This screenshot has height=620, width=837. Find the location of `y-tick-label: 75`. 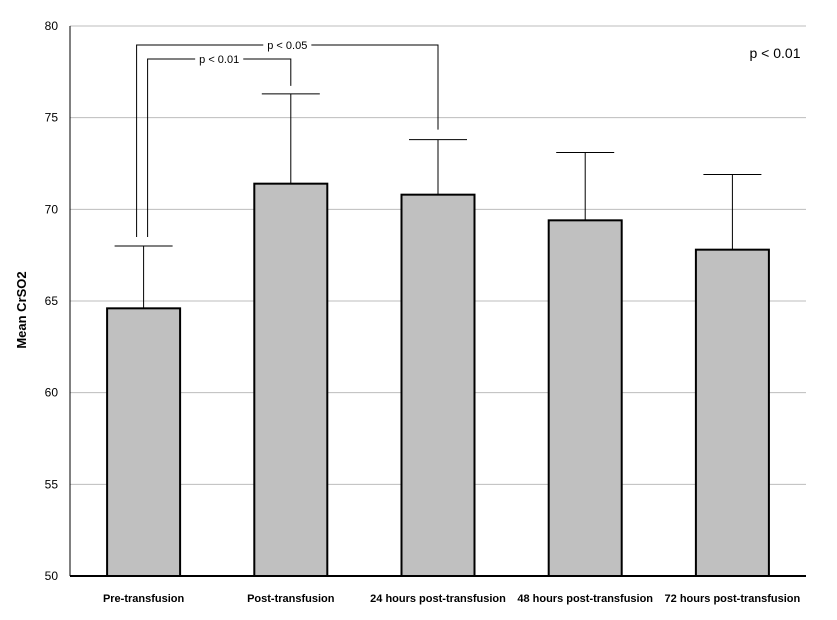

y-tick-label: 75 is located at coordinates (52, 118).